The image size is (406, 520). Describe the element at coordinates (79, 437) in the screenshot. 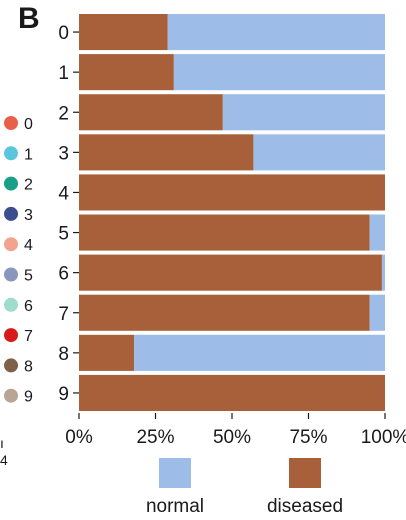

I see `x-tick-label: 0%` at that location.